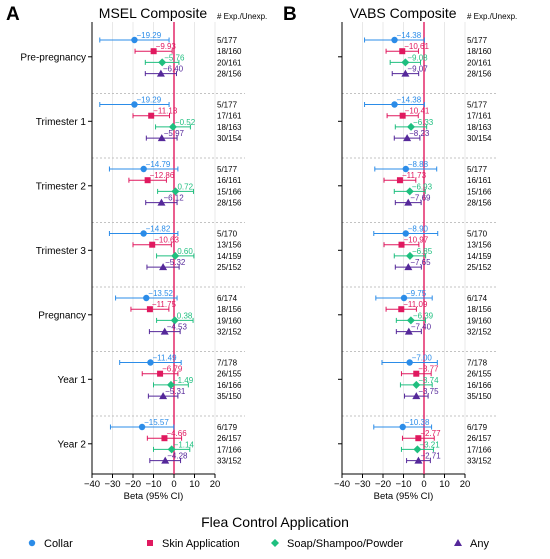 The height and width of the screenshot is (559, 550). What do you see at coordinates (428, 380) in the screenshot?
I see `estimate-label-soap-shampoo-powder: −3.74` at bounding box center [428, 380].